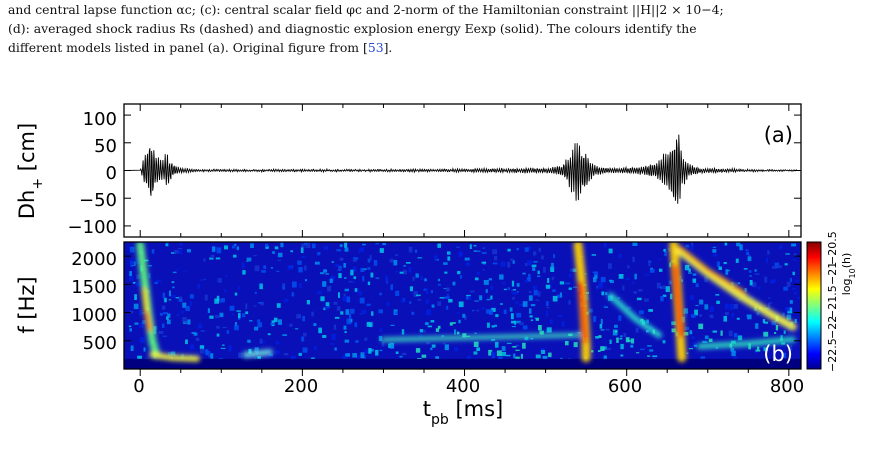  I want to click on cbar-tick-5: −20.5, so click(832, 248).